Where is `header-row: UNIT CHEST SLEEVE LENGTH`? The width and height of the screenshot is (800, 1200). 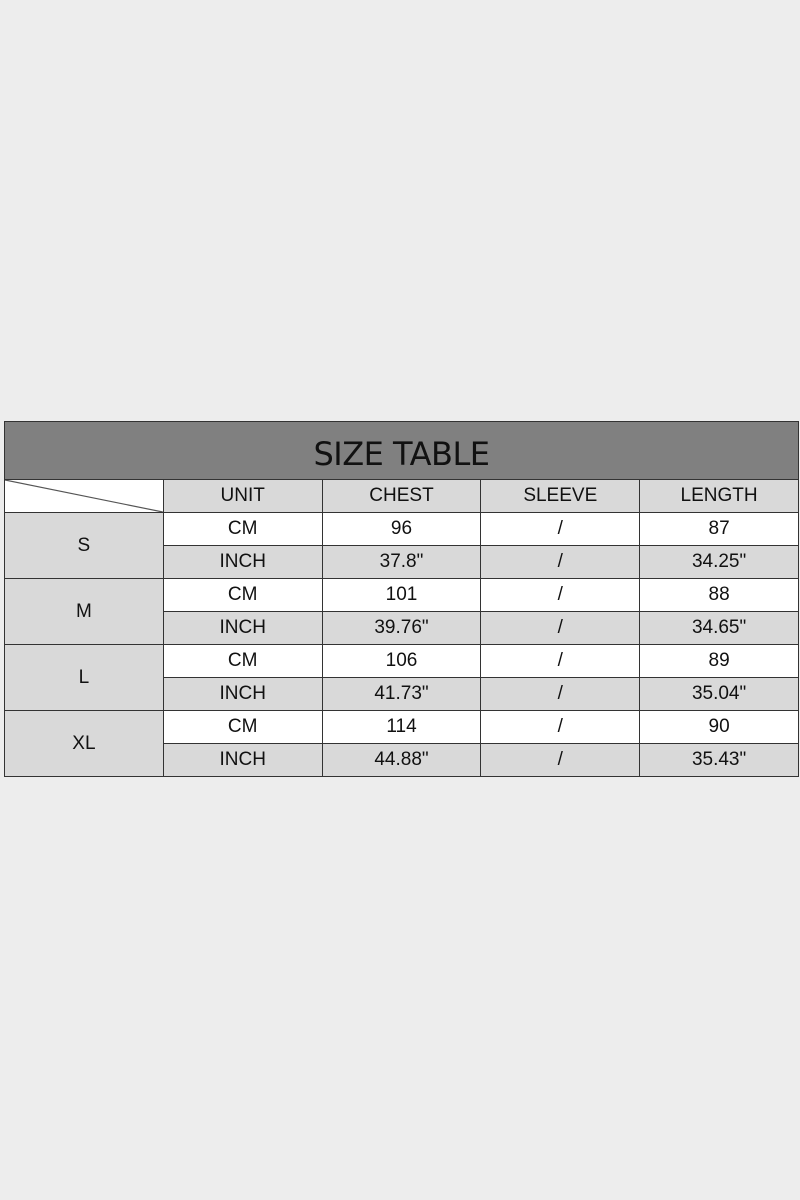 header-row: UNIT CHEST SLEEVE LENGTH is located at coordinates (401, 496).